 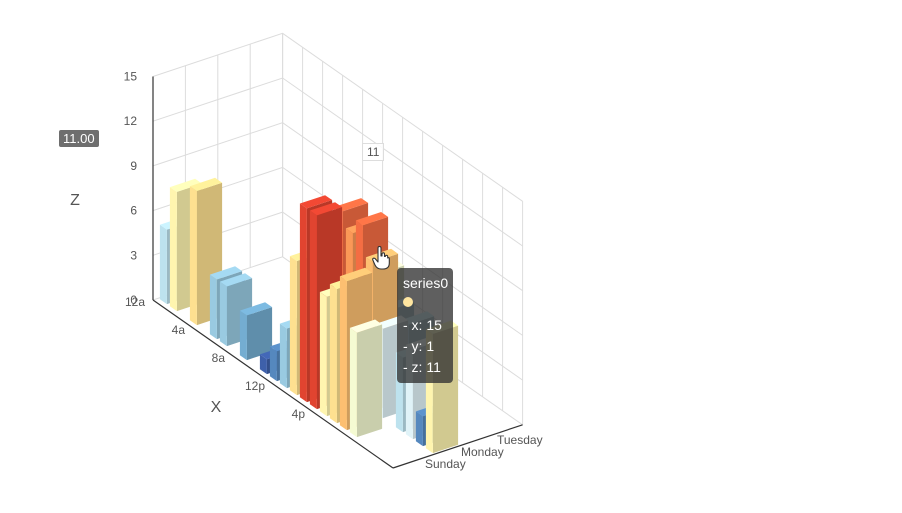 What do you see at coordinates (255, 386) in the screenshot?
I see `x-tick-label: 12p` at bounding box center [255, 386].